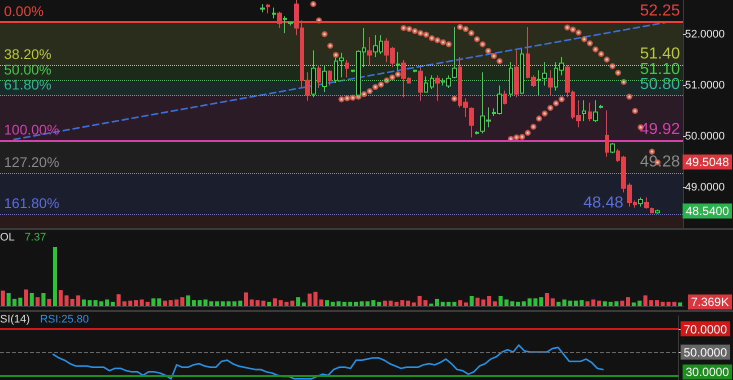 This screenshot has width=733, height=380. Describe the element at coordinates (660, 85) in the screenshot. I see `ref-line-label: 50.80` at that location.